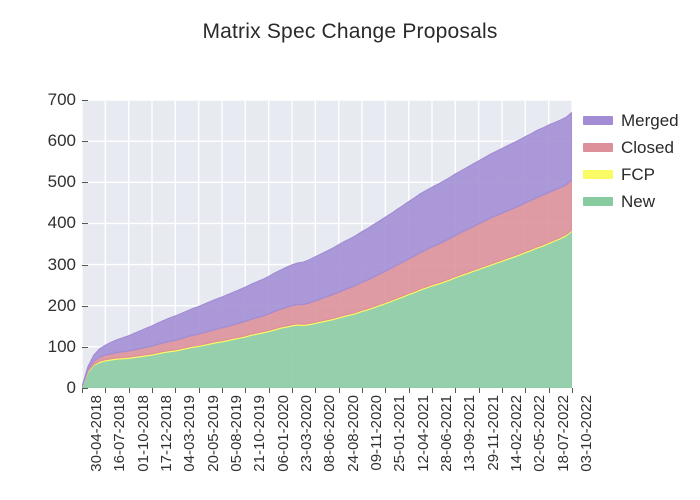 This screenshot has height=500, width=700. I want to click on legend-item-merged: Merged, so click(639, 120).